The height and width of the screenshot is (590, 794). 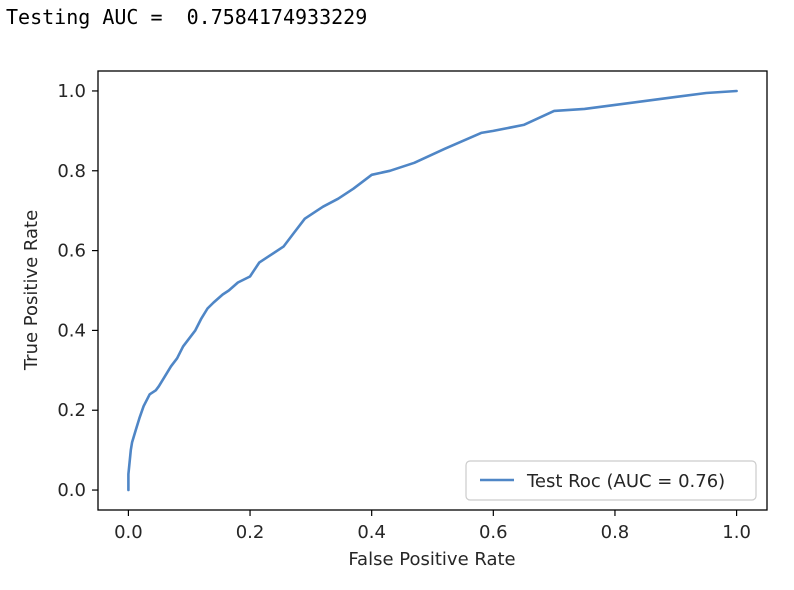 What do you see at coordinates (736, 532) in the screenshot?
I see `x-tick-label: 1.0` at bounding box center [736, 532].